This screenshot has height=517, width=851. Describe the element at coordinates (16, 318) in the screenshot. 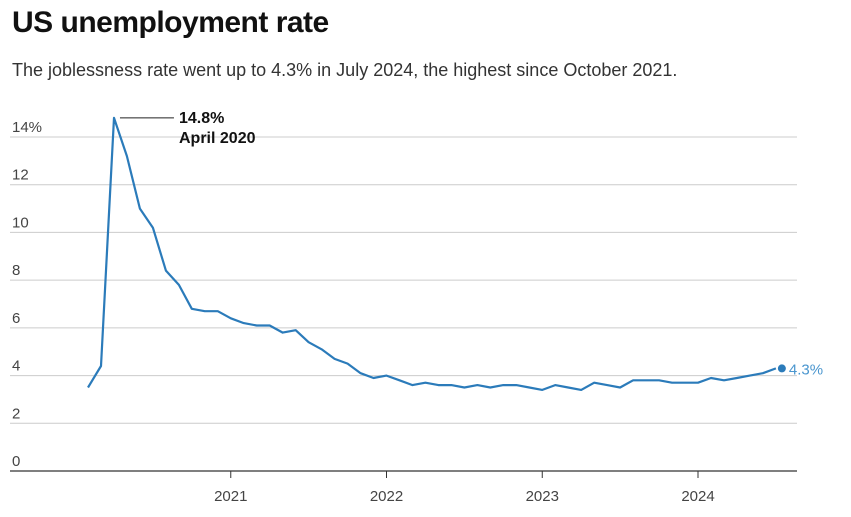

I see `y-tick-label: 6` at that location.